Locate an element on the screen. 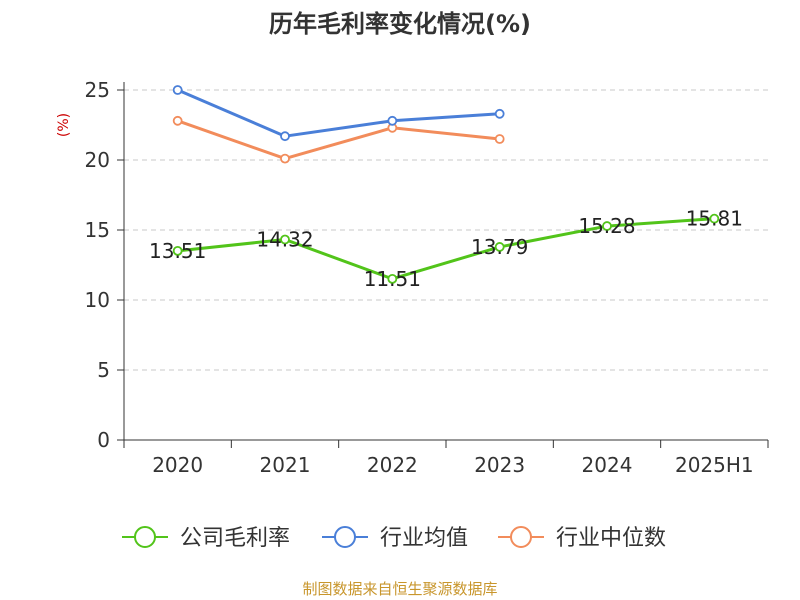  data-label: 13.79 is located at coordinates (499, 247).